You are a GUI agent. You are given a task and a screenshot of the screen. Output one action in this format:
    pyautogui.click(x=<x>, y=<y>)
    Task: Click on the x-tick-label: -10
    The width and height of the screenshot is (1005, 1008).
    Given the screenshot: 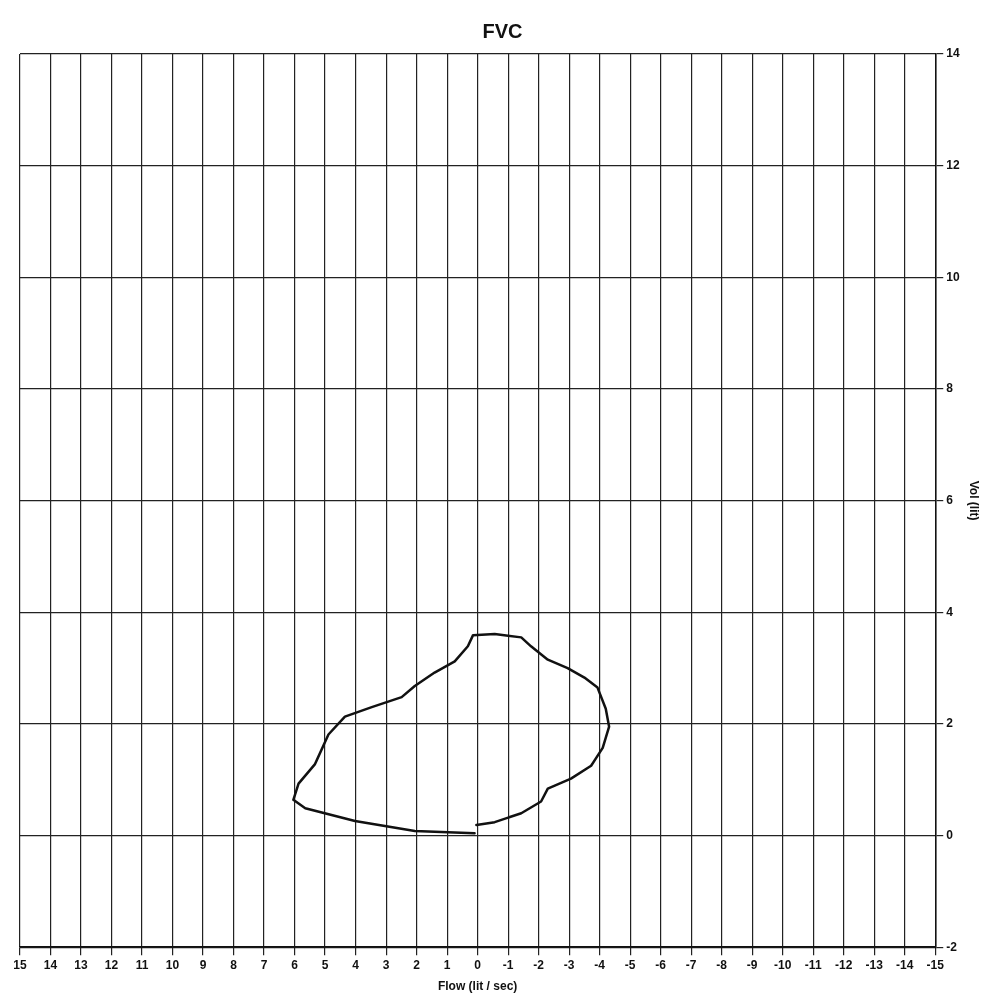 What is the action you would take?
    pyautogui.click(x=783, y=964)
    